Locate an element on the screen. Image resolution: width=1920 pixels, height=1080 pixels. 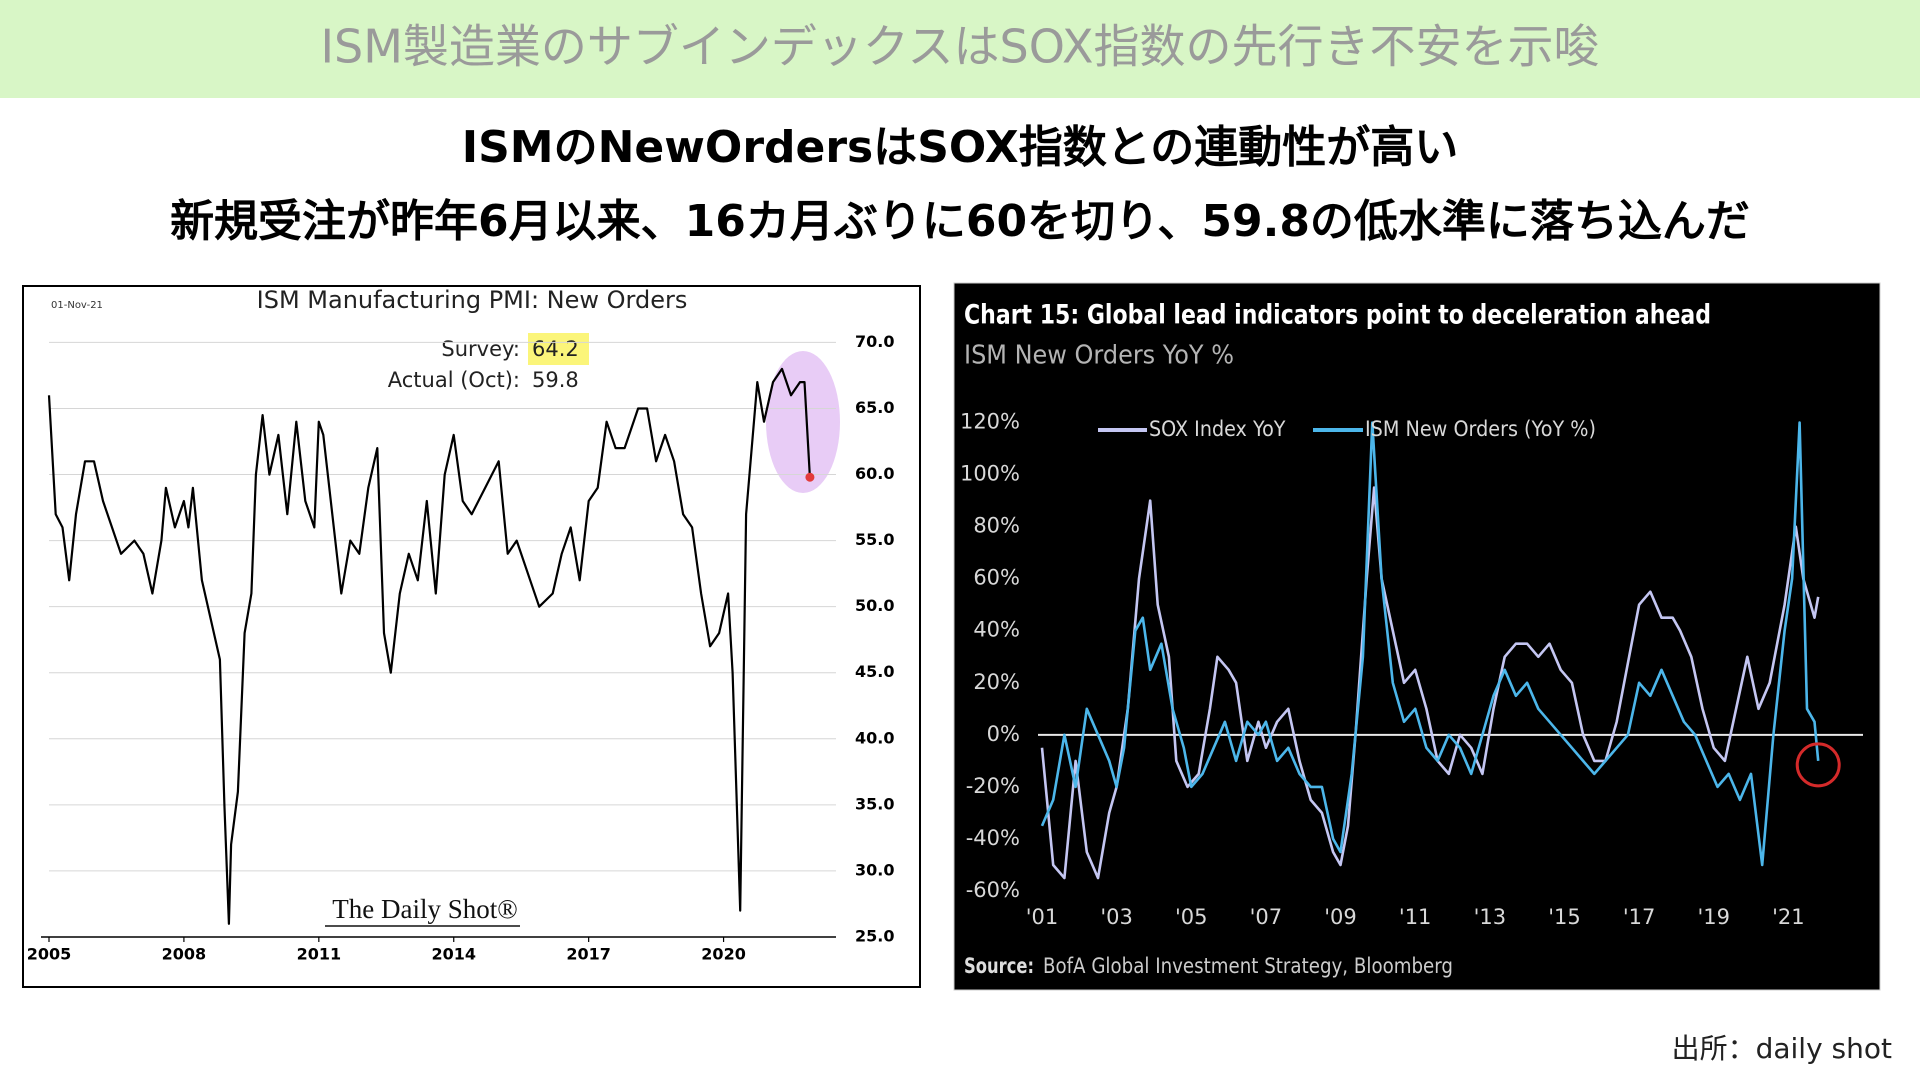
y-tick-label: 55.0 is located at coordinates (874, 539).